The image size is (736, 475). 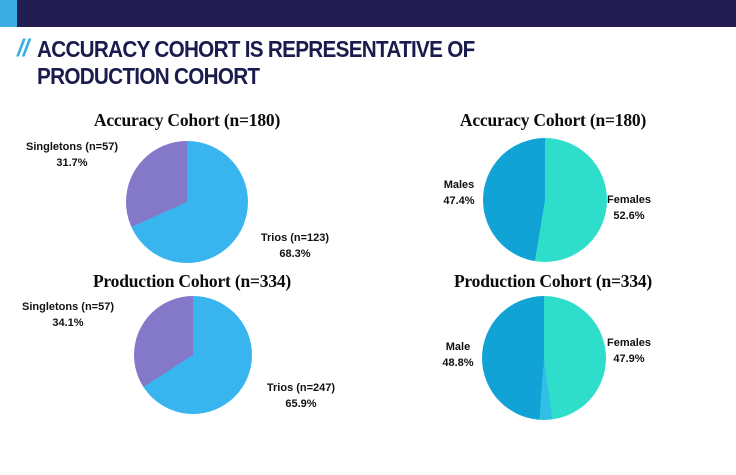 What do you see at coordinates (629, 359) in the screenshot?
I see `slice-percent: 47.9%` at bounding box center [629, 359].